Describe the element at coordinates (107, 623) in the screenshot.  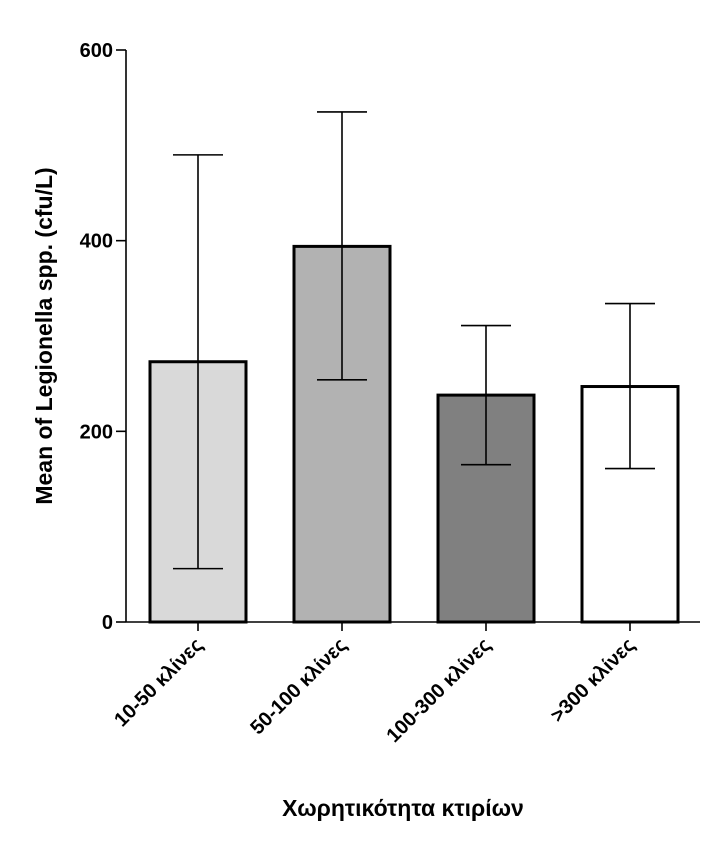
I see `y-tick-label-1: 0` at that location.